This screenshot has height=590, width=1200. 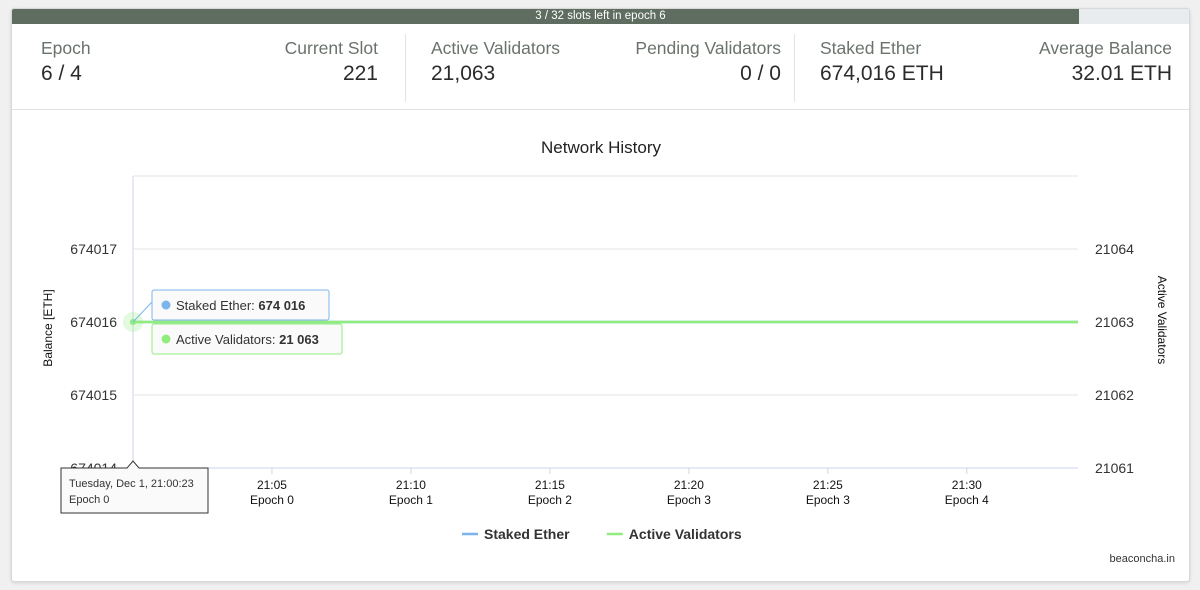 What do you see at coordinates (93, 322) in the screenshot?
I see `y-tick-label-left: 674016` at bounding box center [93, 322].